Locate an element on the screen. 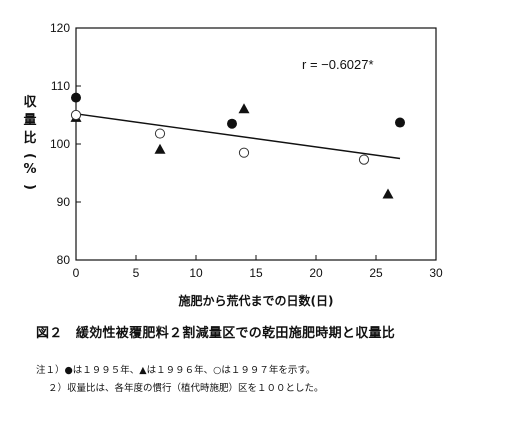  y-axis-title-char: ) is located at coordinates (29, 187).